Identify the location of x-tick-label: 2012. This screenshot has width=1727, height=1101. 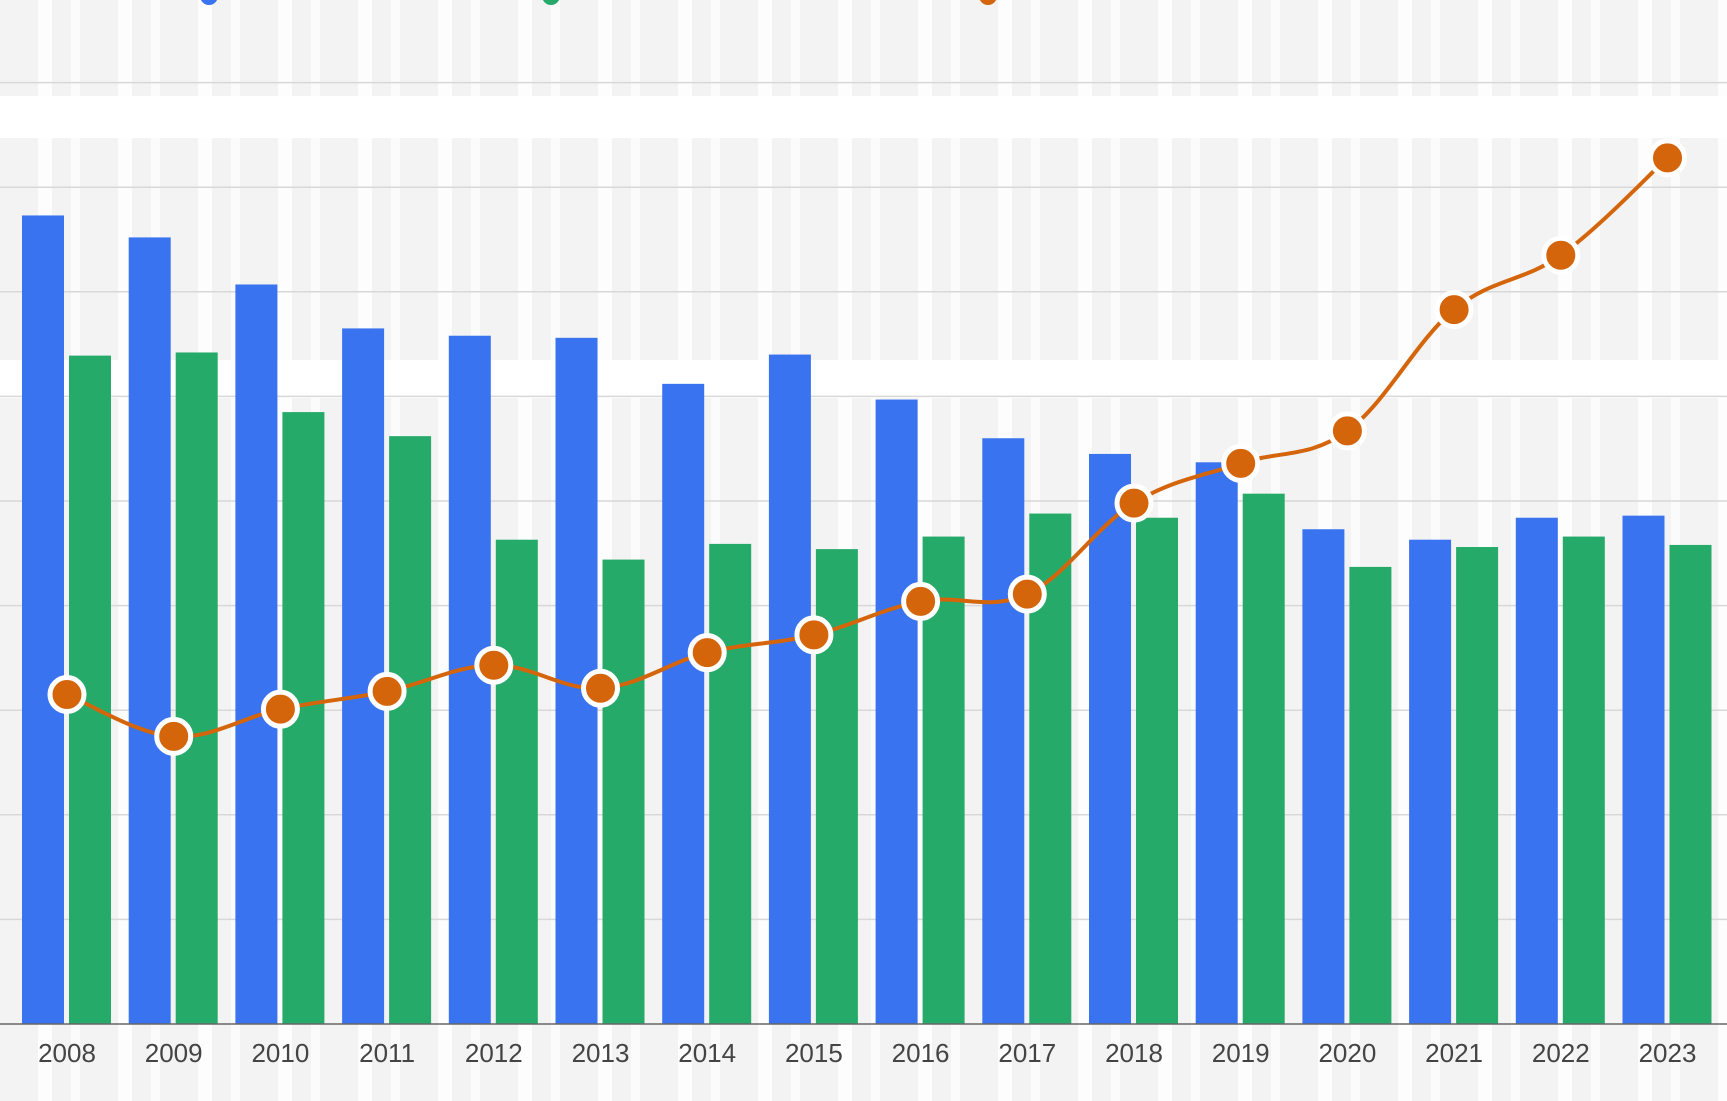
(494, 1053).